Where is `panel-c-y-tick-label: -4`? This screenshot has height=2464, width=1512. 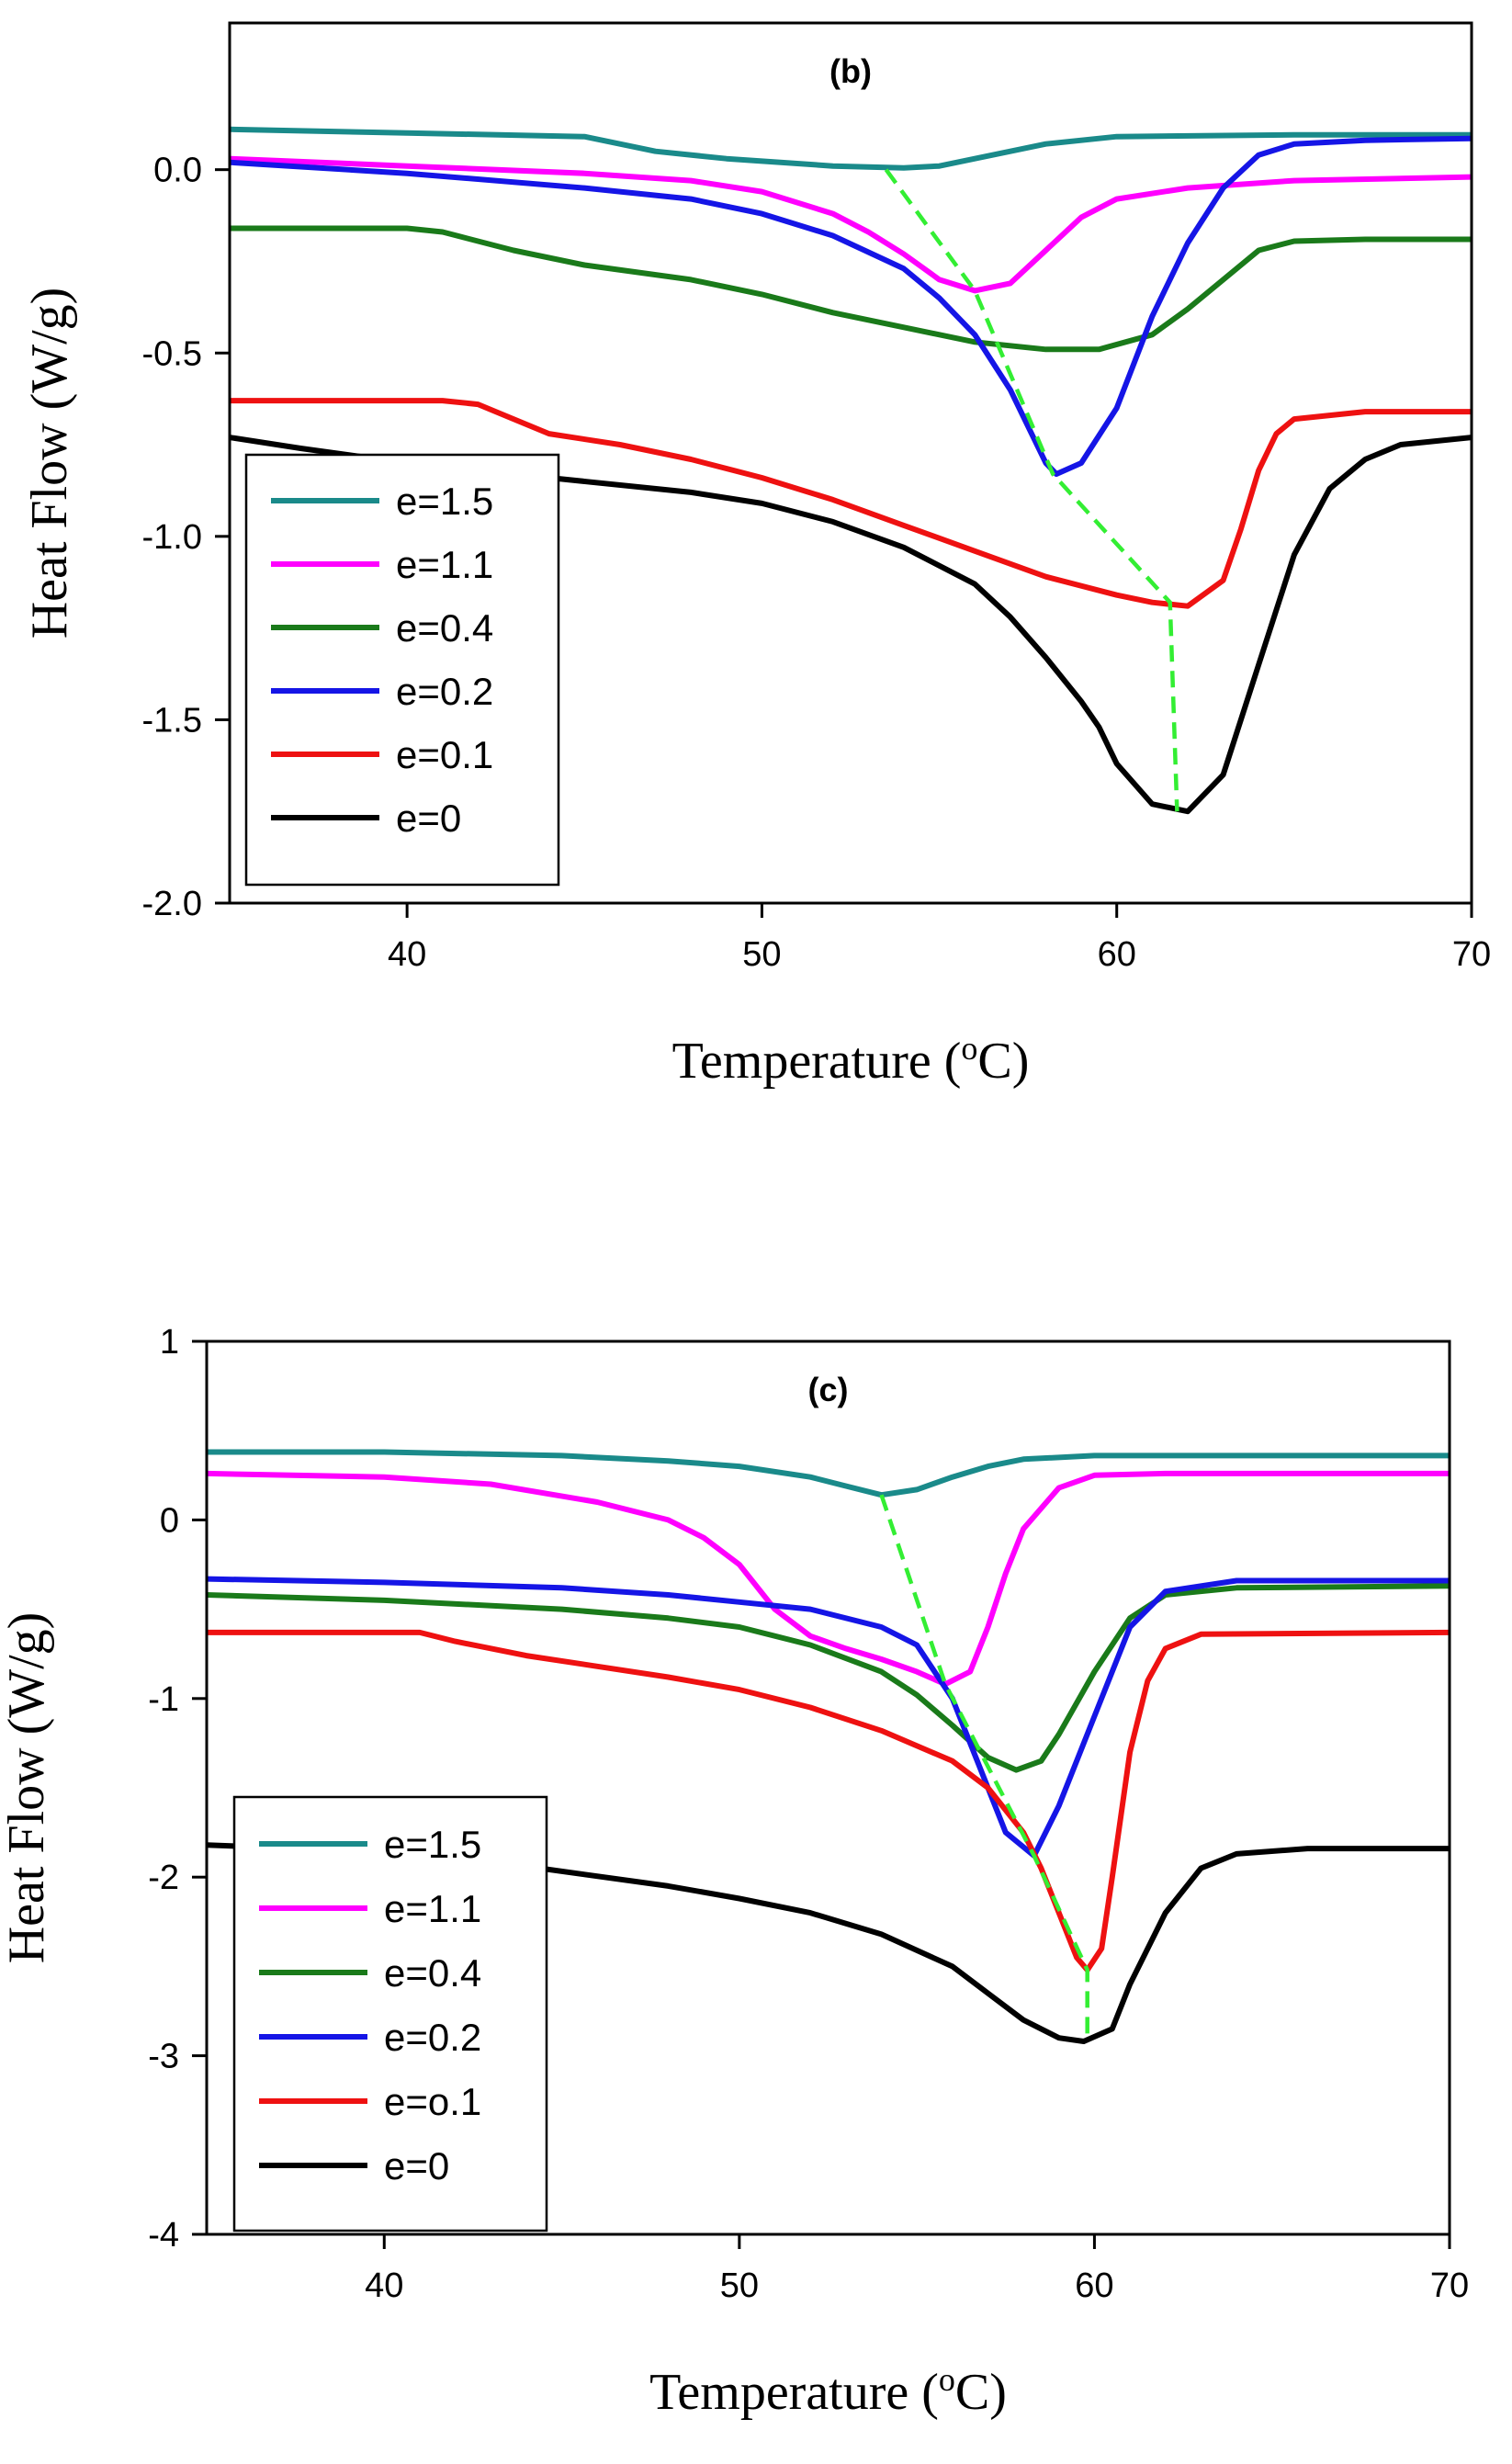 panel-c-y-tick-label: -4 is located at coordinates (163, 2235).